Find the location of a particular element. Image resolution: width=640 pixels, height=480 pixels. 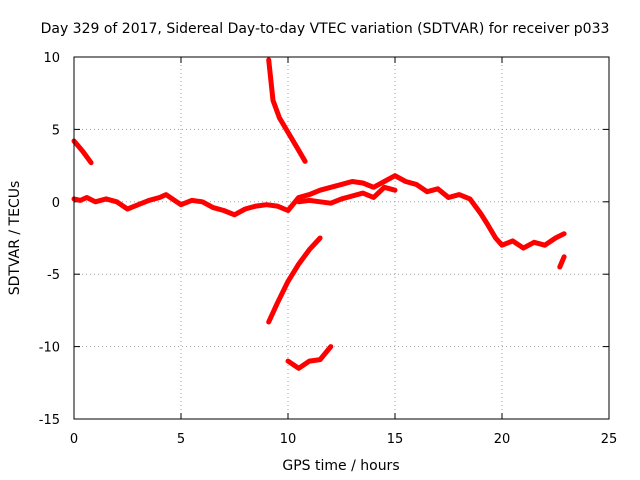

x-tick-label: 0 is located at coordinates (74, 439).